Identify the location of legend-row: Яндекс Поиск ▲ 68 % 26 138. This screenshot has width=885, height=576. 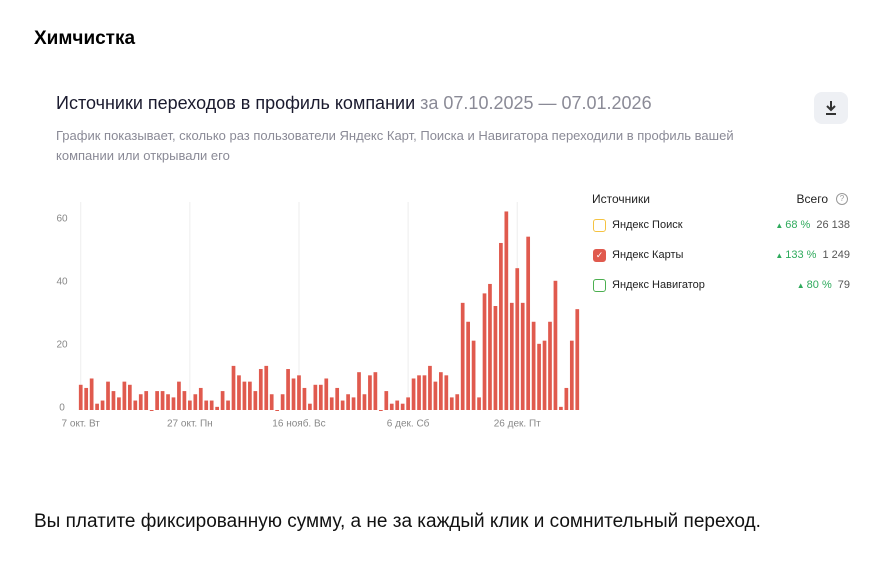
(722, 225).